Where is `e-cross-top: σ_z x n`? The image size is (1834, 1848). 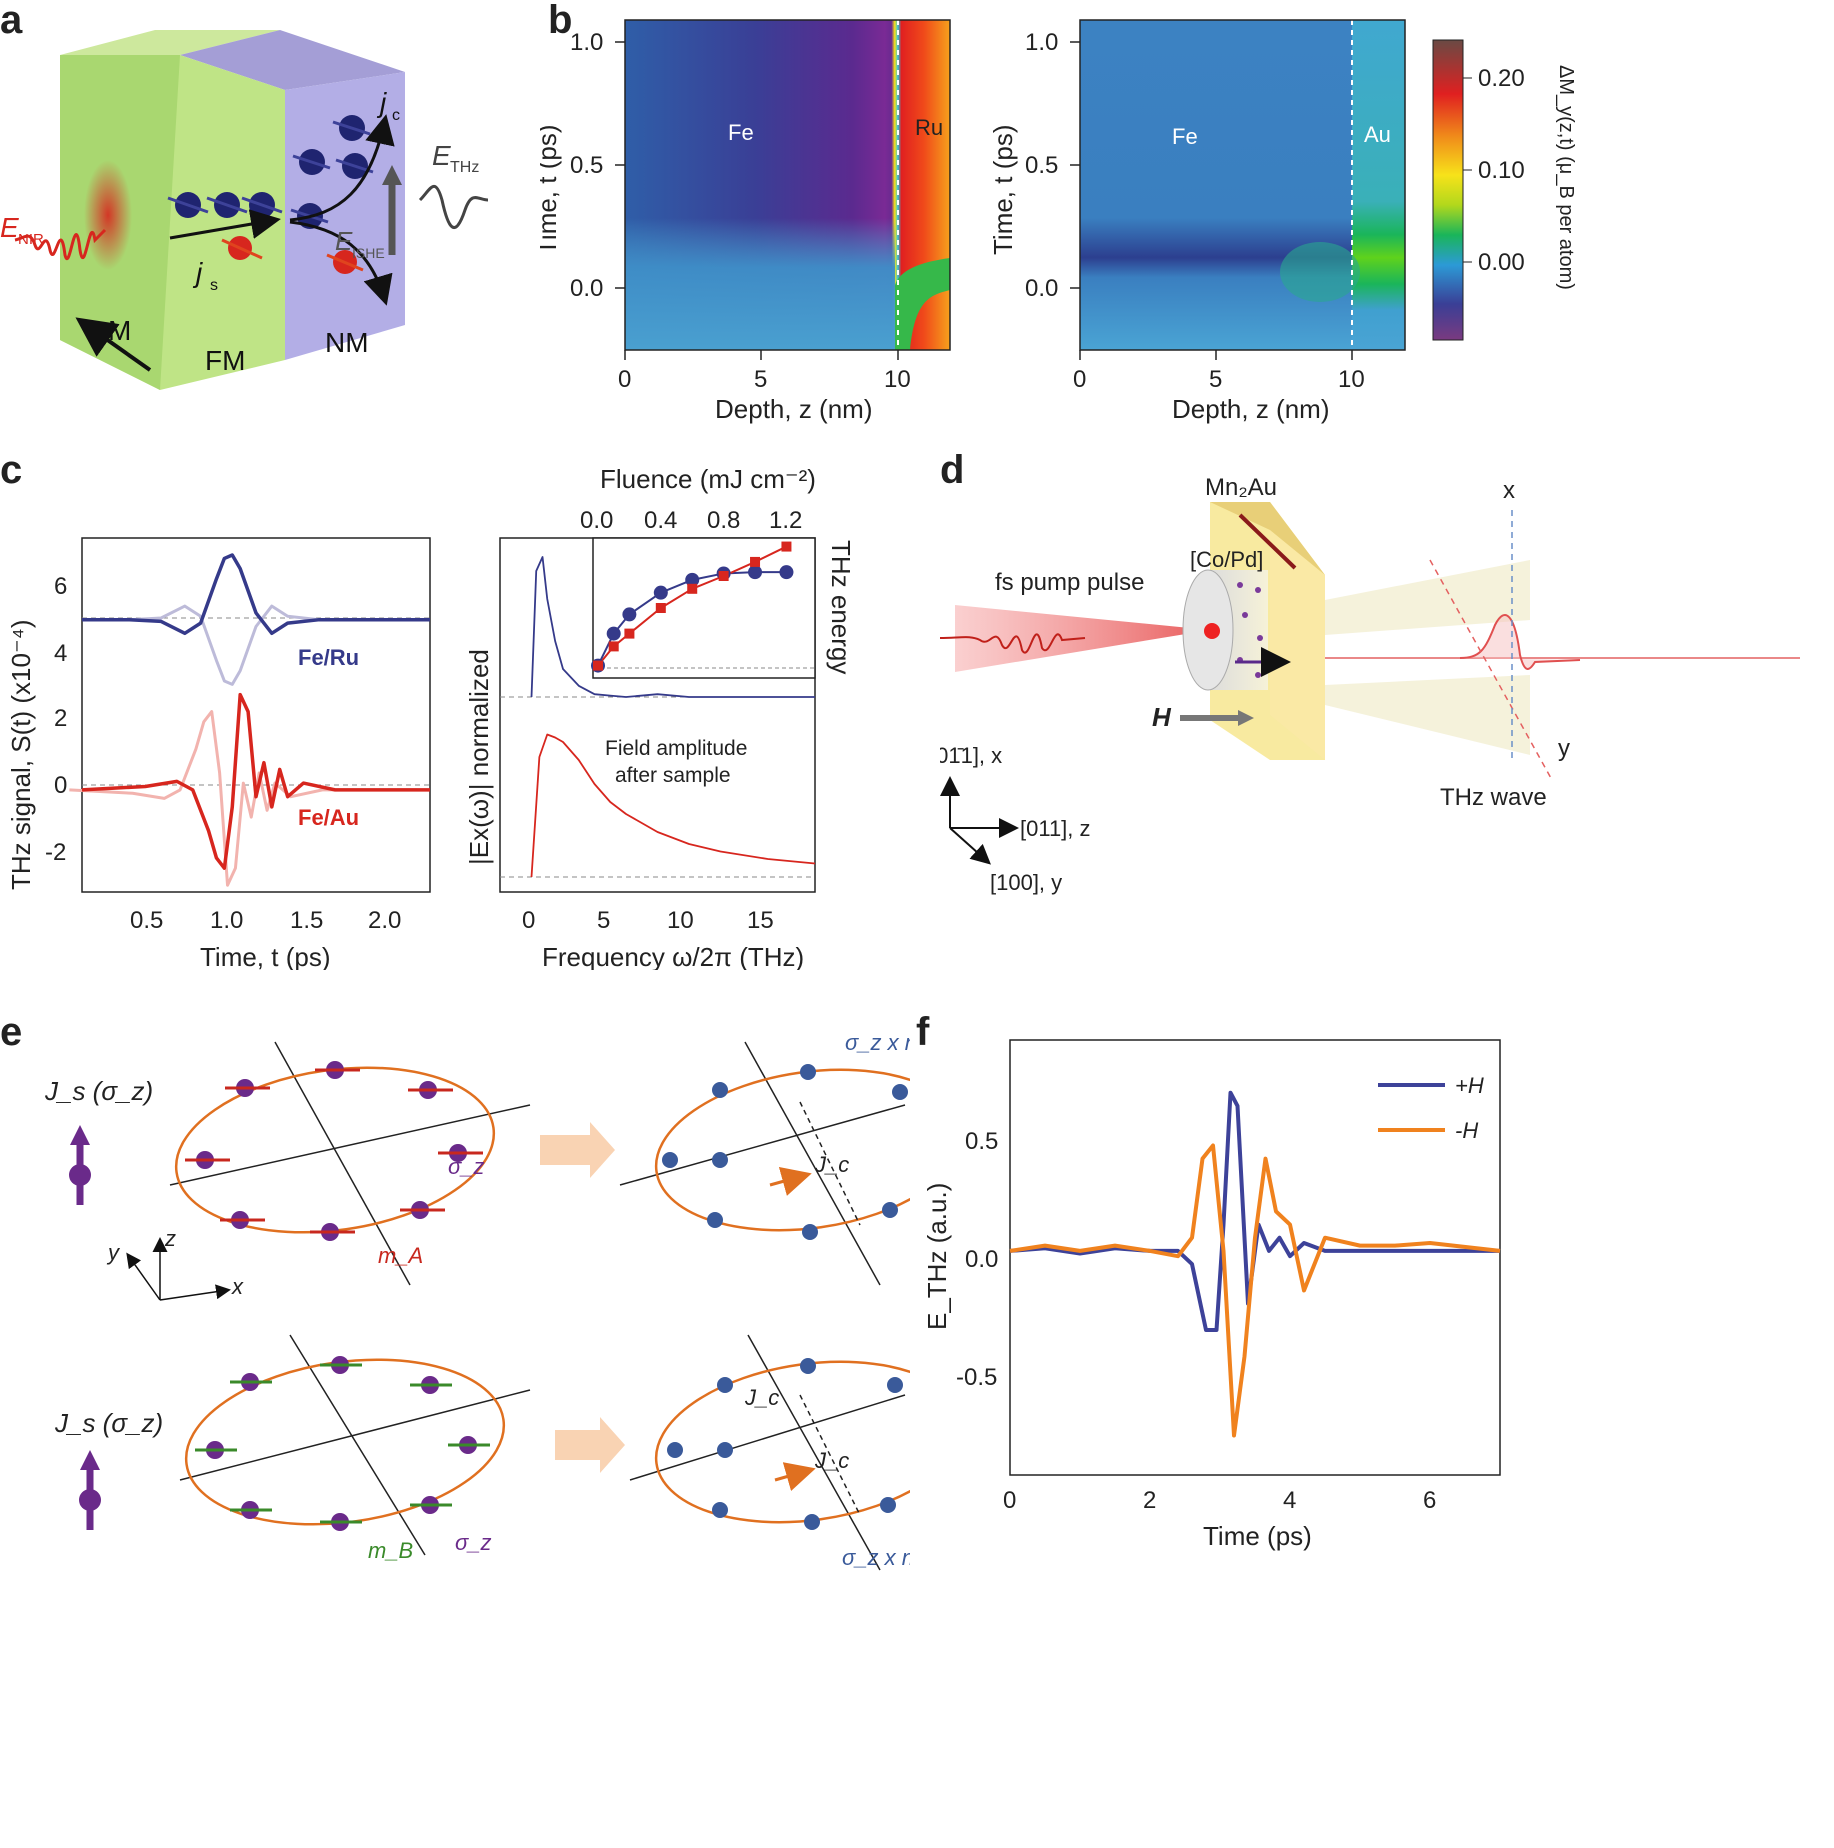 e-cross-top: σ_z x n is located at coordinates (877, 1042).